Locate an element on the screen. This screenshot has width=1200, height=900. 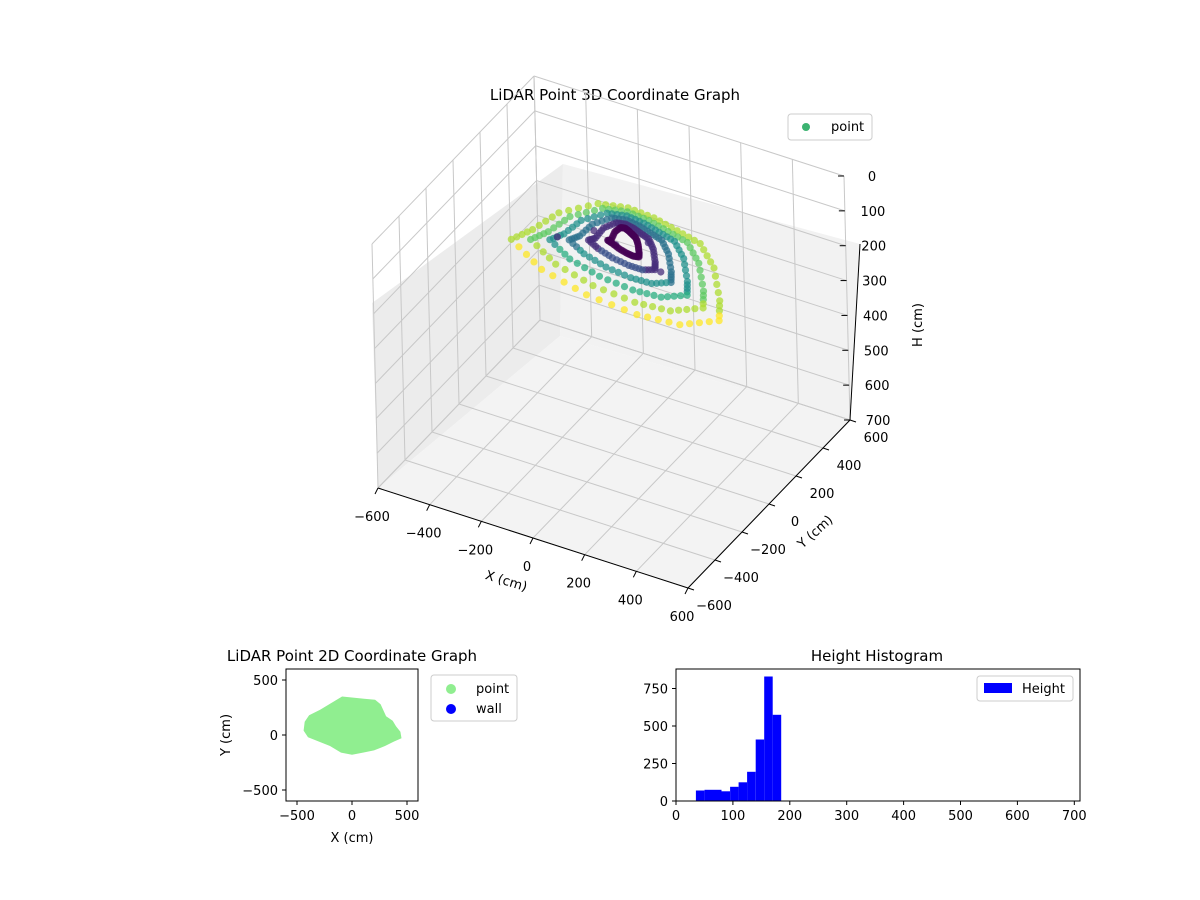
pane-floor is located at coordinates (614, 462).